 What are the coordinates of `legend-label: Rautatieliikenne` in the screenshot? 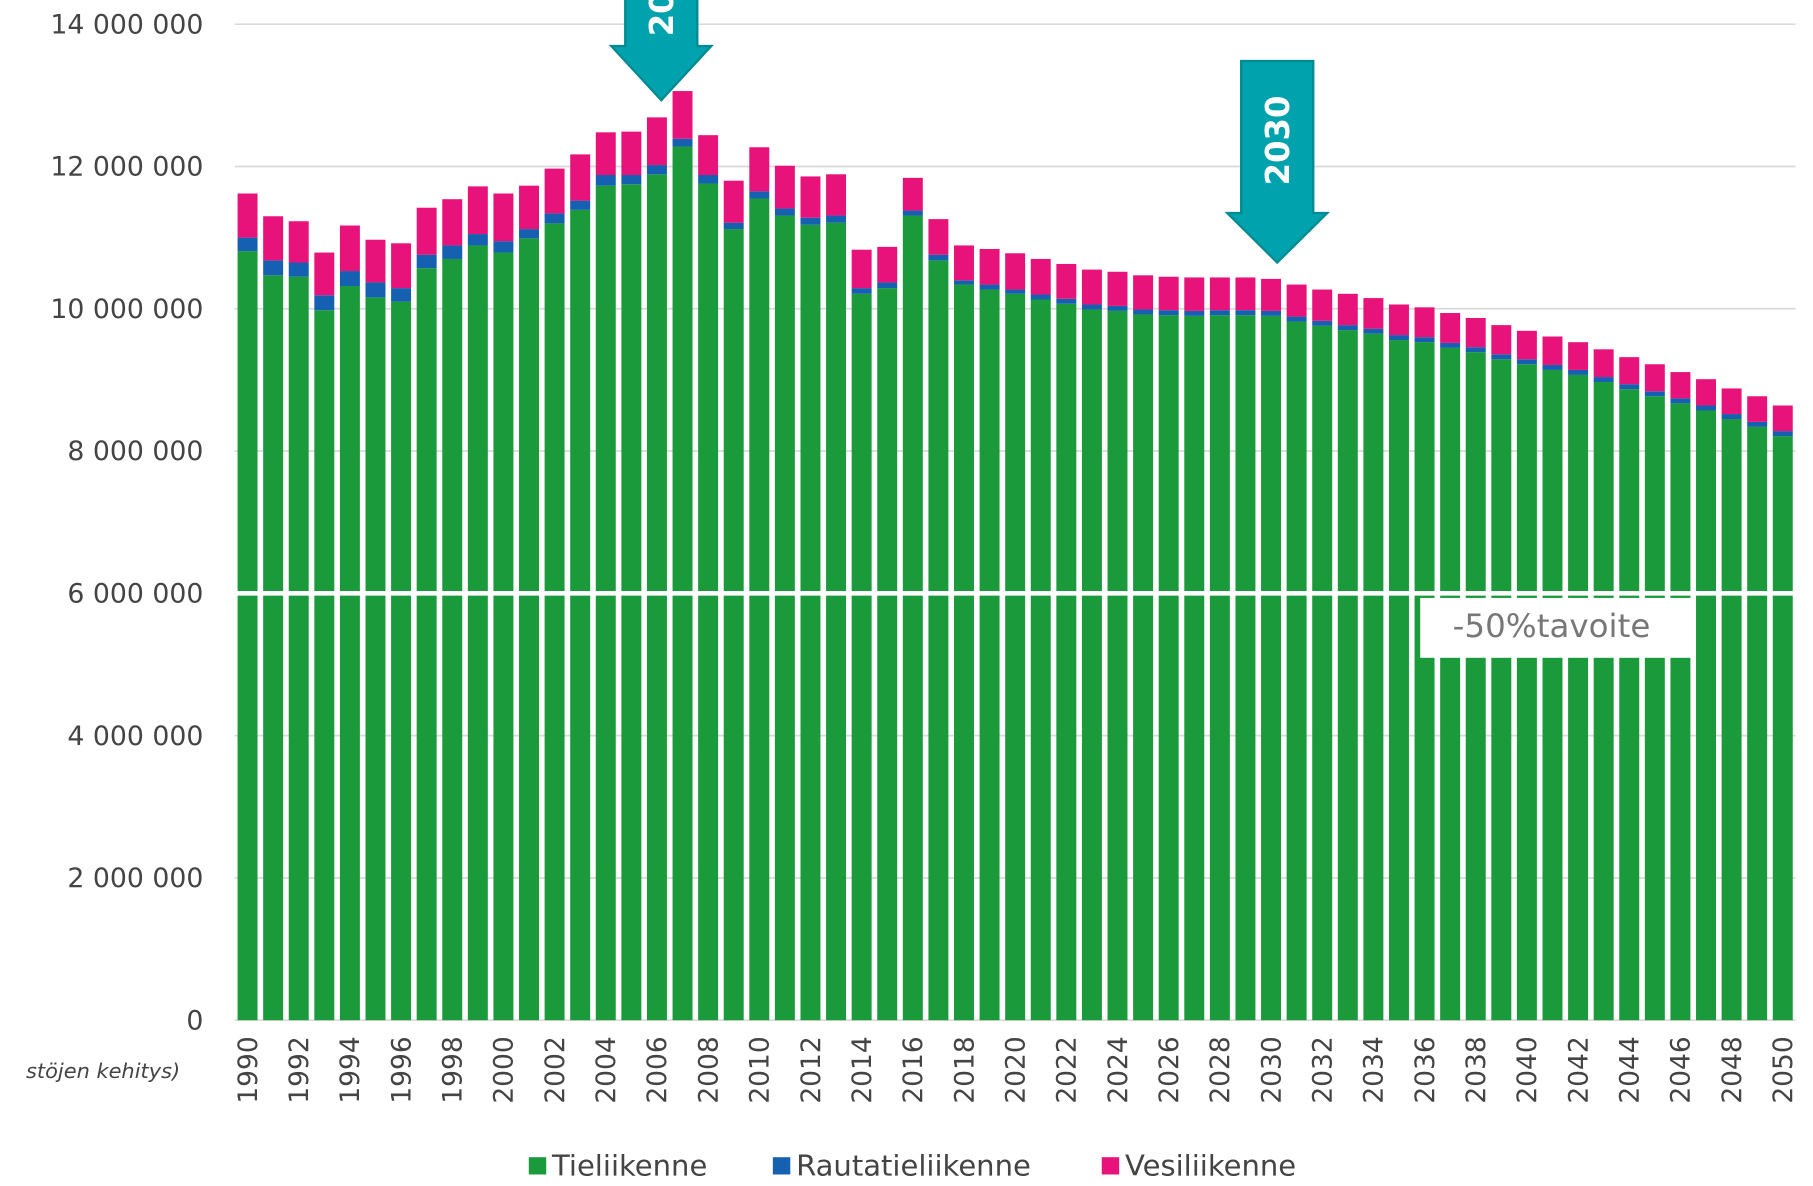 It's located at (913, 1166).